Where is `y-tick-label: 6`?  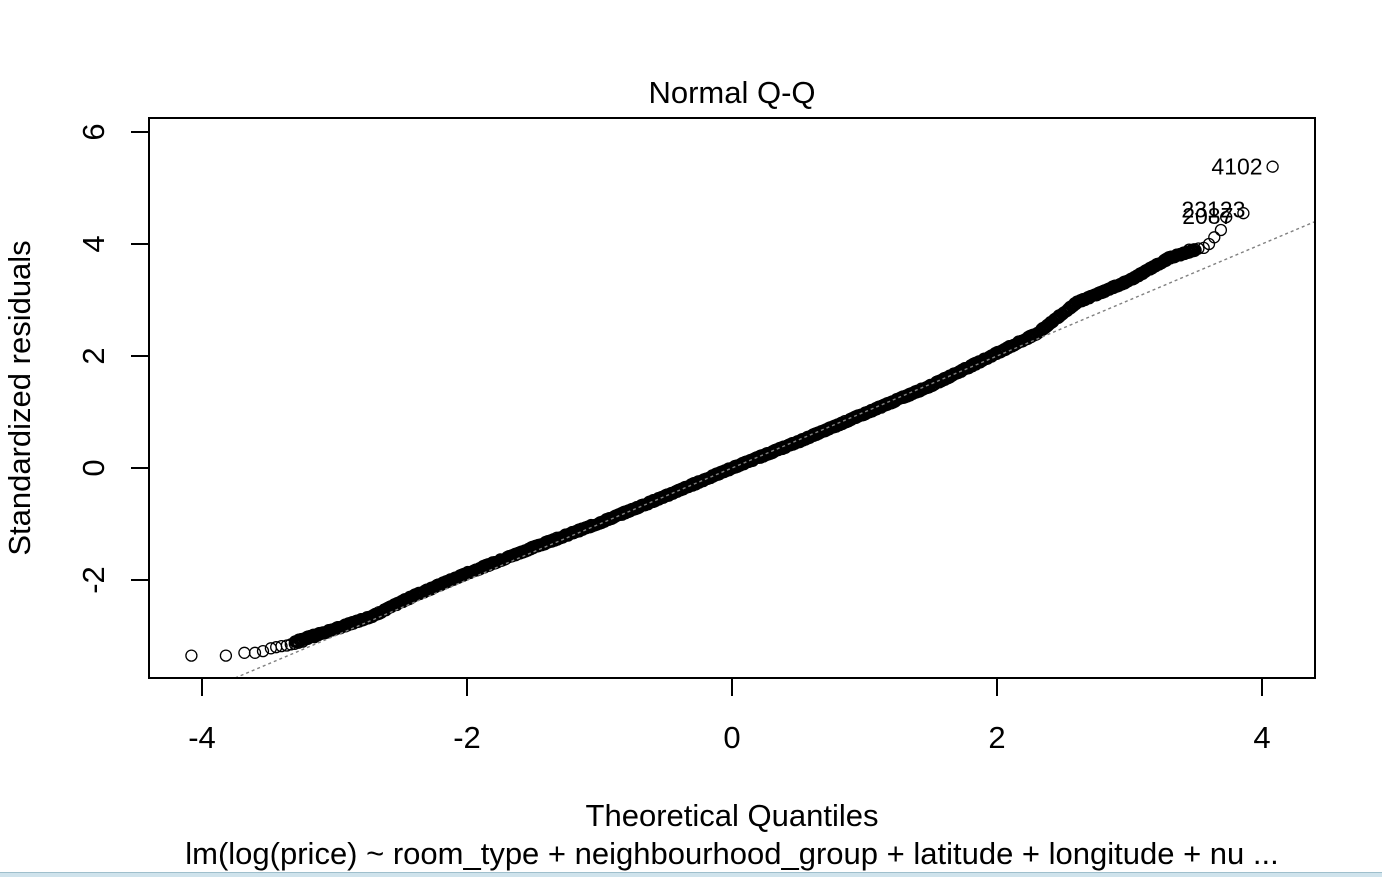 y-tick-label: 6 is located at coordinates (93, 131).